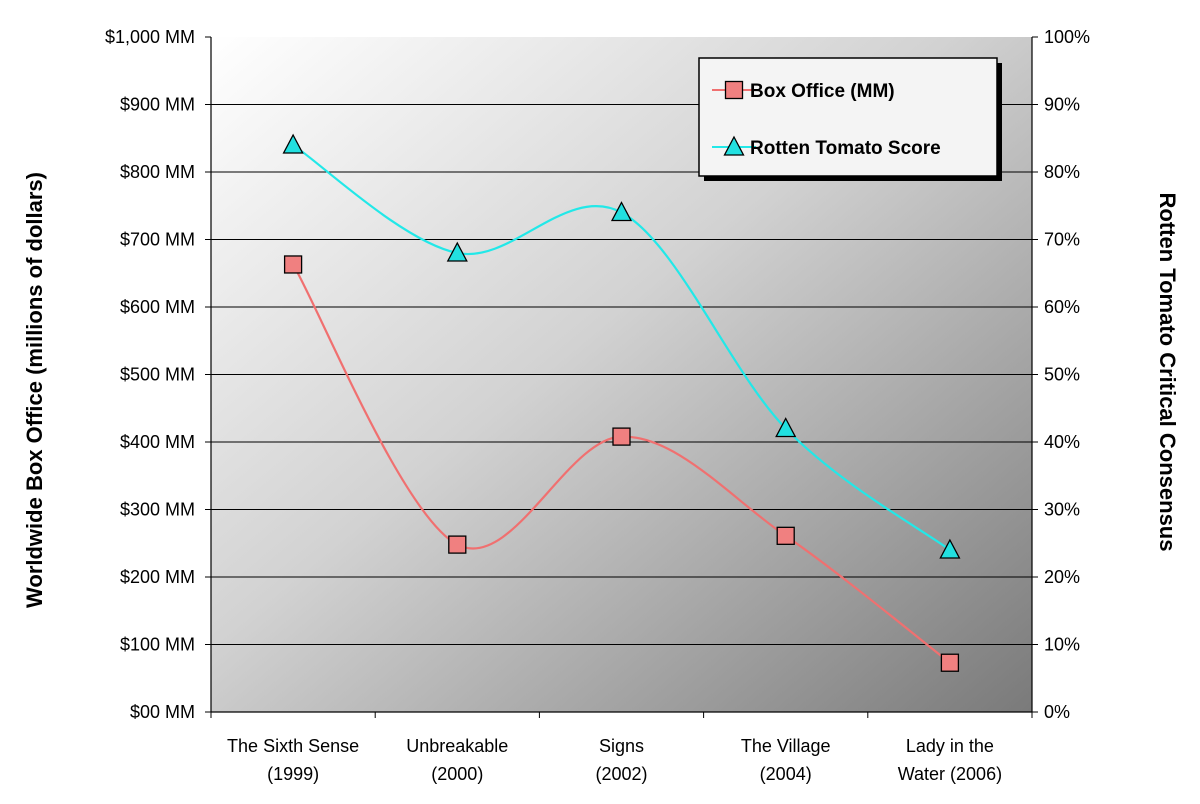 The width and height of the screenshot is (1200, 804). What do you see at coordinates (457, 760) in the screenshot?
I see `x-tick-label: Unbreakable (2000)` at bounding box center [457, 760].